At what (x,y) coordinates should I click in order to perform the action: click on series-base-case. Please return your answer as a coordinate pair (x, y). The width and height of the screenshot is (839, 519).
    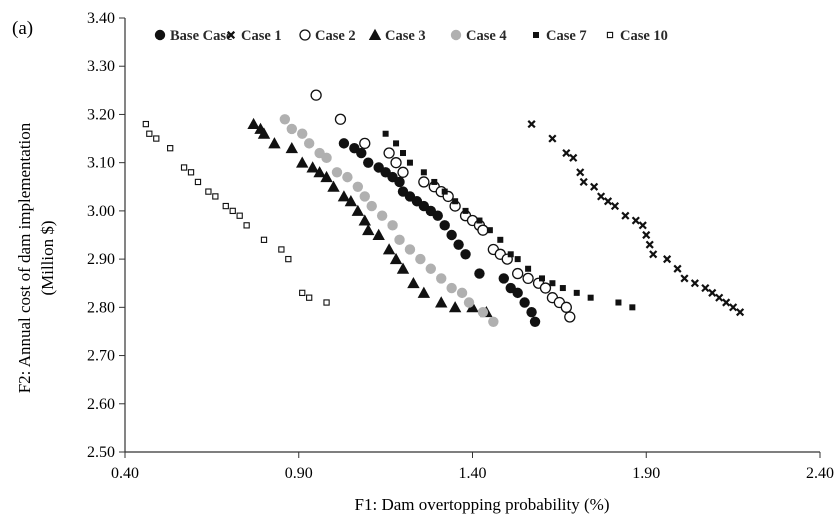
    Looking at the image, I should click on (439, 232).